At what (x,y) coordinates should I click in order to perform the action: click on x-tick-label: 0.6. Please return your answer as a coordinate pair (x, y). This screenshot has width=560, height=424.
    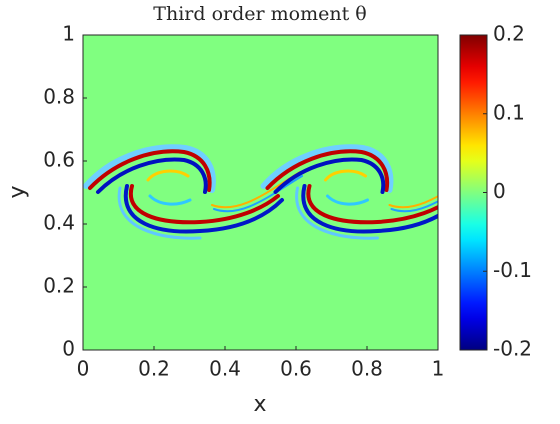
    Looking at the image, I should click on (296, 369).